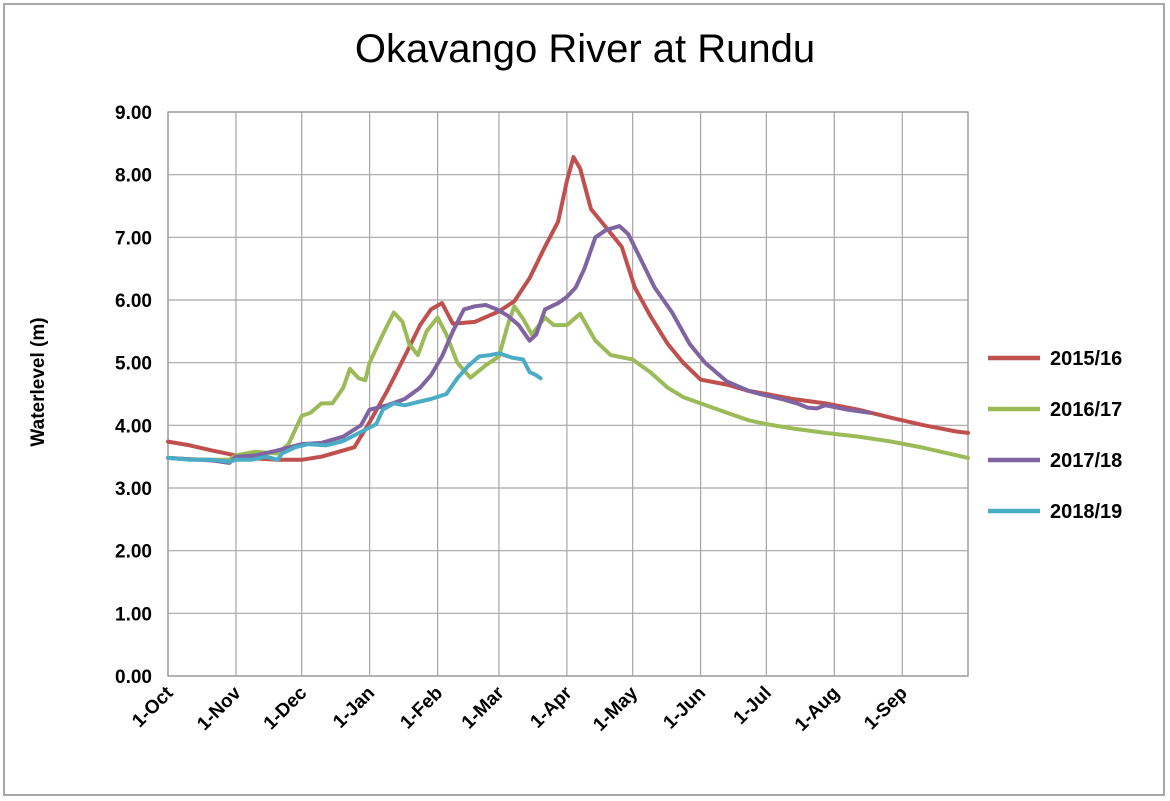 The width and height of the screenshot is (1170, 801). I want to click on legend: 2015/16 2016/17 2017/18 2018/19, so click(1055, 435).